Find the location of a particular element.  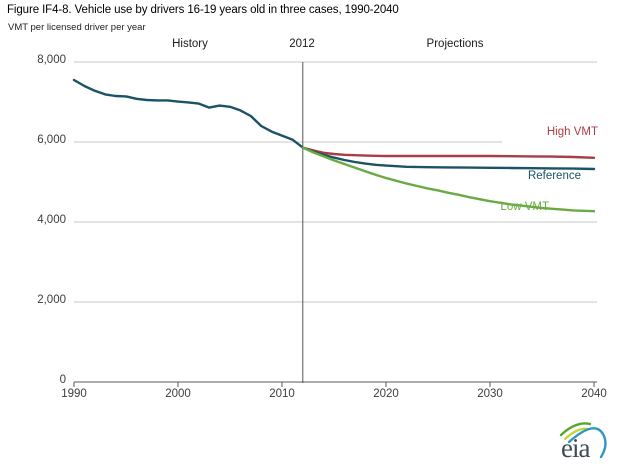

series-line-history is located at coordinates (188, 113).